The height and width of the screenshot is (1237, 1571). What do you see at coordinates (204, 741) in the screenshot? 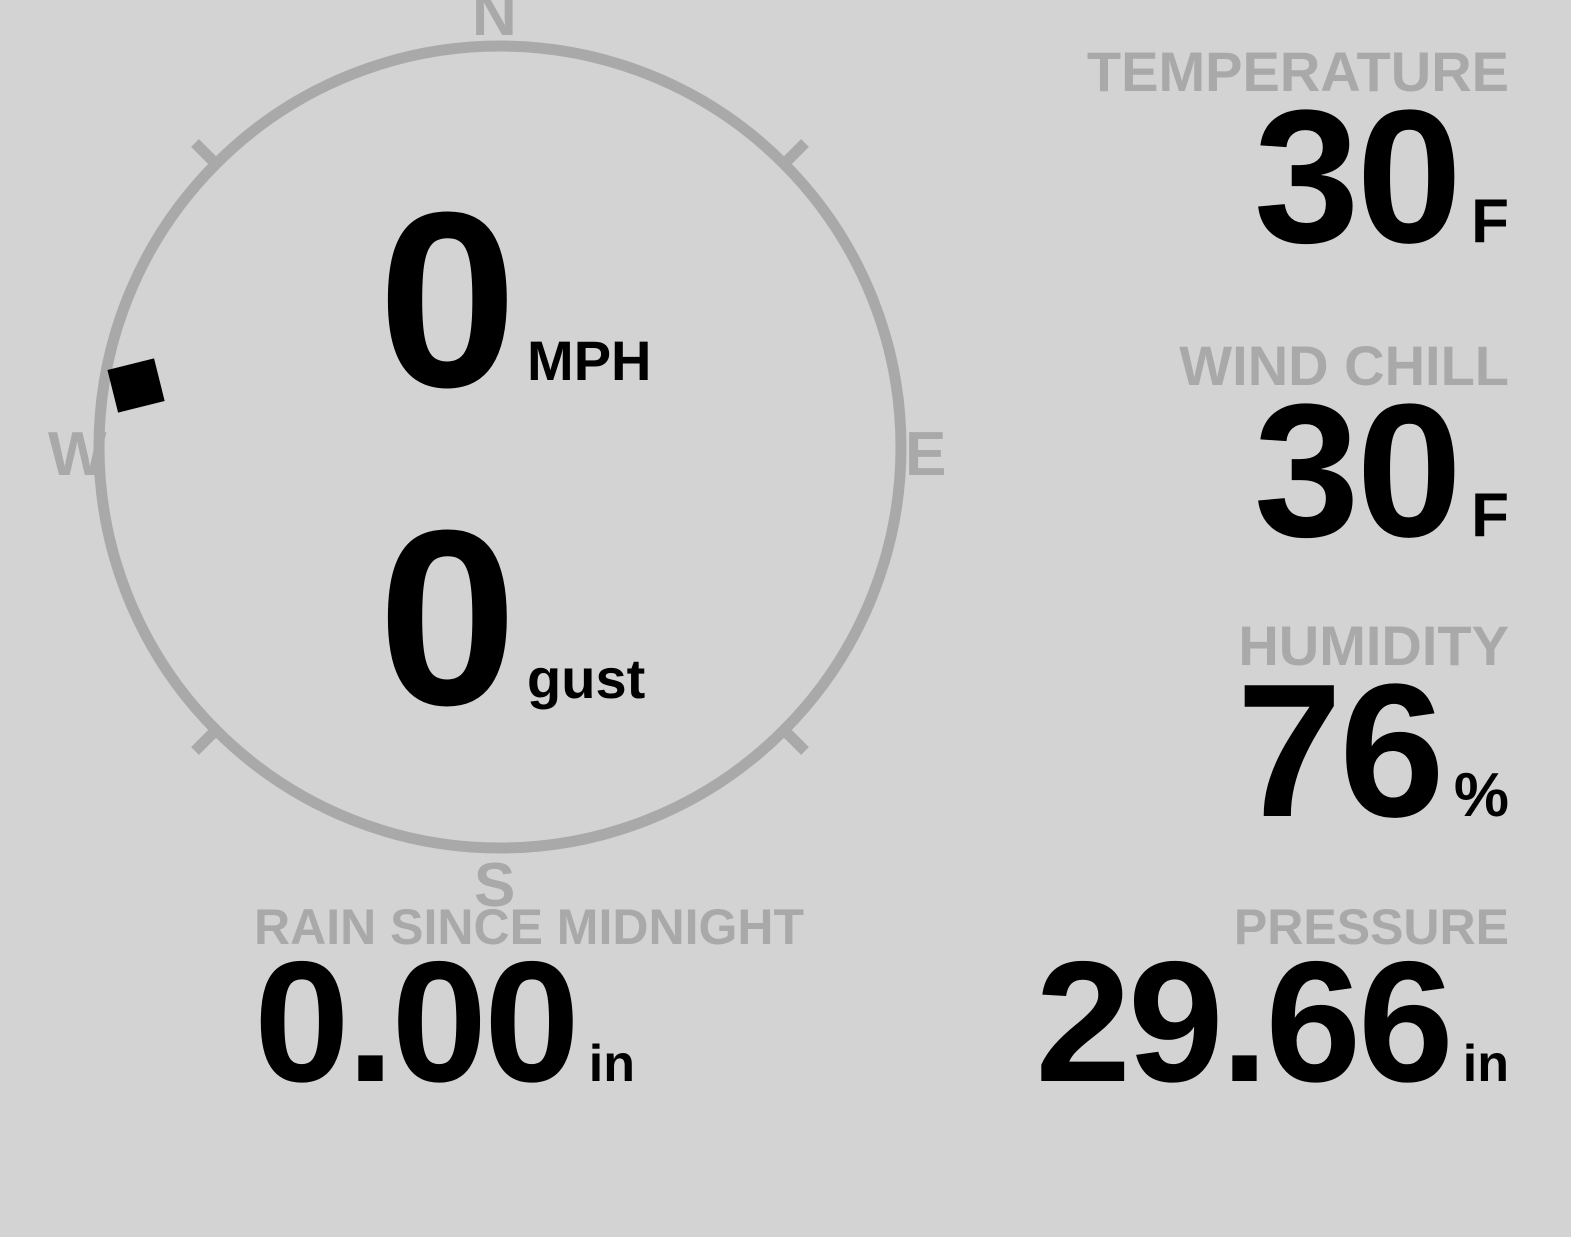
I see `tick-sw` at bounding box center [204, 741].